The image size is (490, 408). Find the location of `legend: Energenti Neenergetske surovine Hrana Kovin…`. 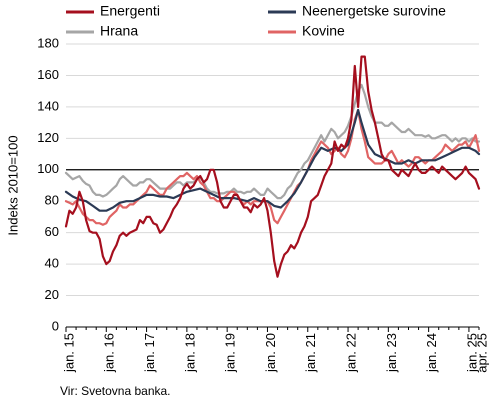

legend: Energenti Neenergetske surovine Hrana Kovin… is located at coordinates (256, 21).